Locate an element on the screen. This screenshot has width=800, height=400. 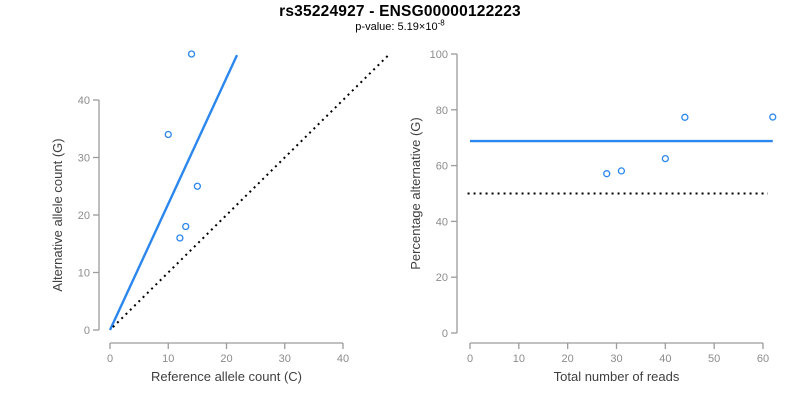
x-tick-label: 60 is located at coordinates (763, 359).